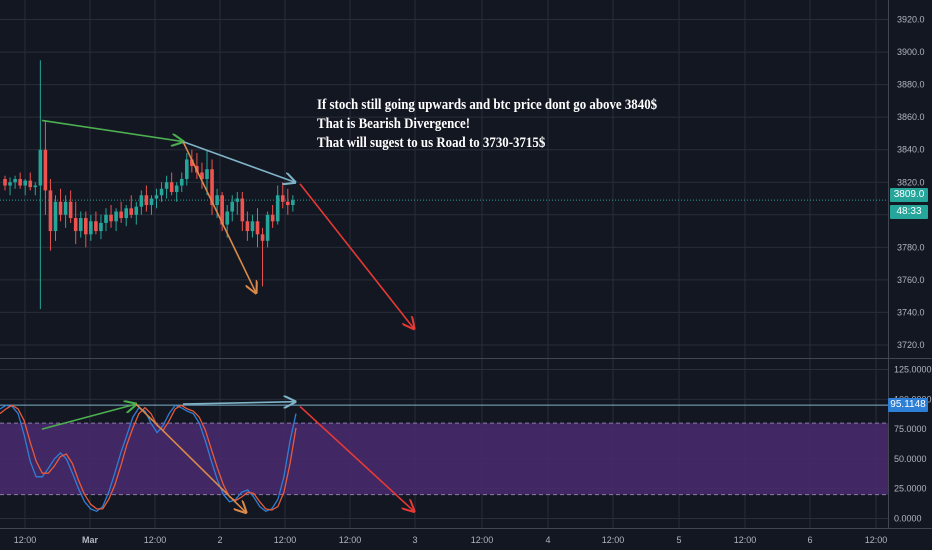 This screenshot has height=550, width=932. Describe the element at coordinates (547, 540) in the screenshot. I see `time-tick-label: 4` at that location.